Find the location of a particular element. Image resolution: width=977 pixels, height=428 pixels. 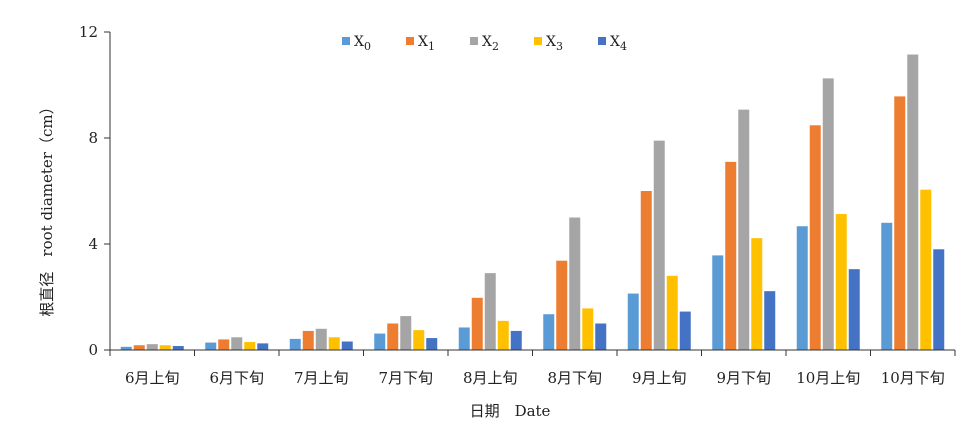

y-tick-label-1: 4 is located at coordinates (93, 244).